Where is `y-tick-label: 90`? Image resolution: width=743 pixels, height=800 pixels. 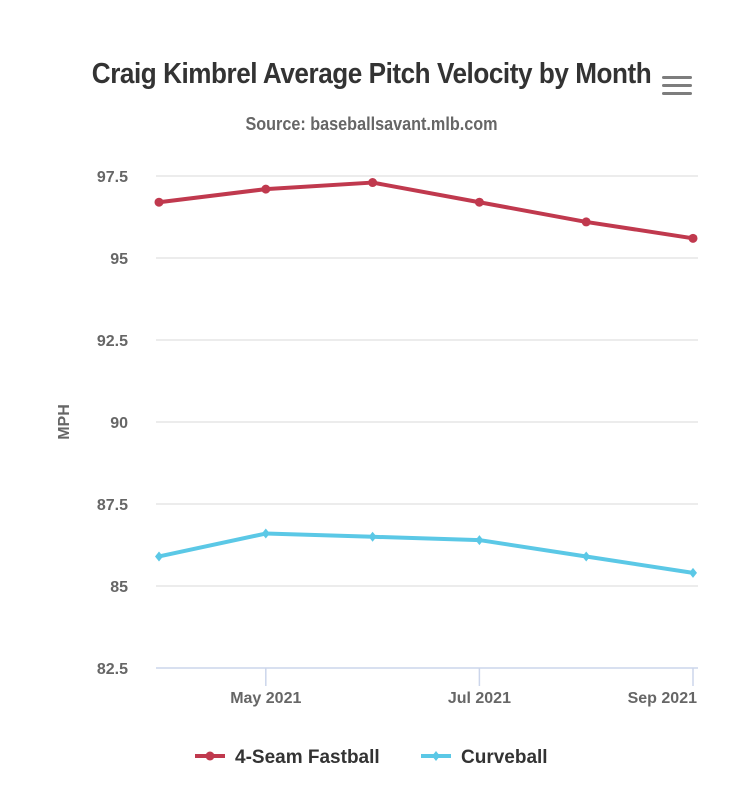
y-tick-label: 90 is located at coordinates (119, 423).